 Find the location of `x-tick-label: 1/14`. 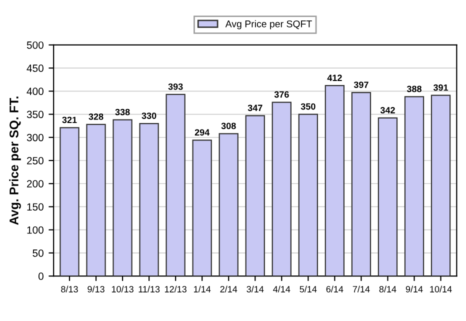

x-tick-label: 1/14 is located at coordinates (202, 289).